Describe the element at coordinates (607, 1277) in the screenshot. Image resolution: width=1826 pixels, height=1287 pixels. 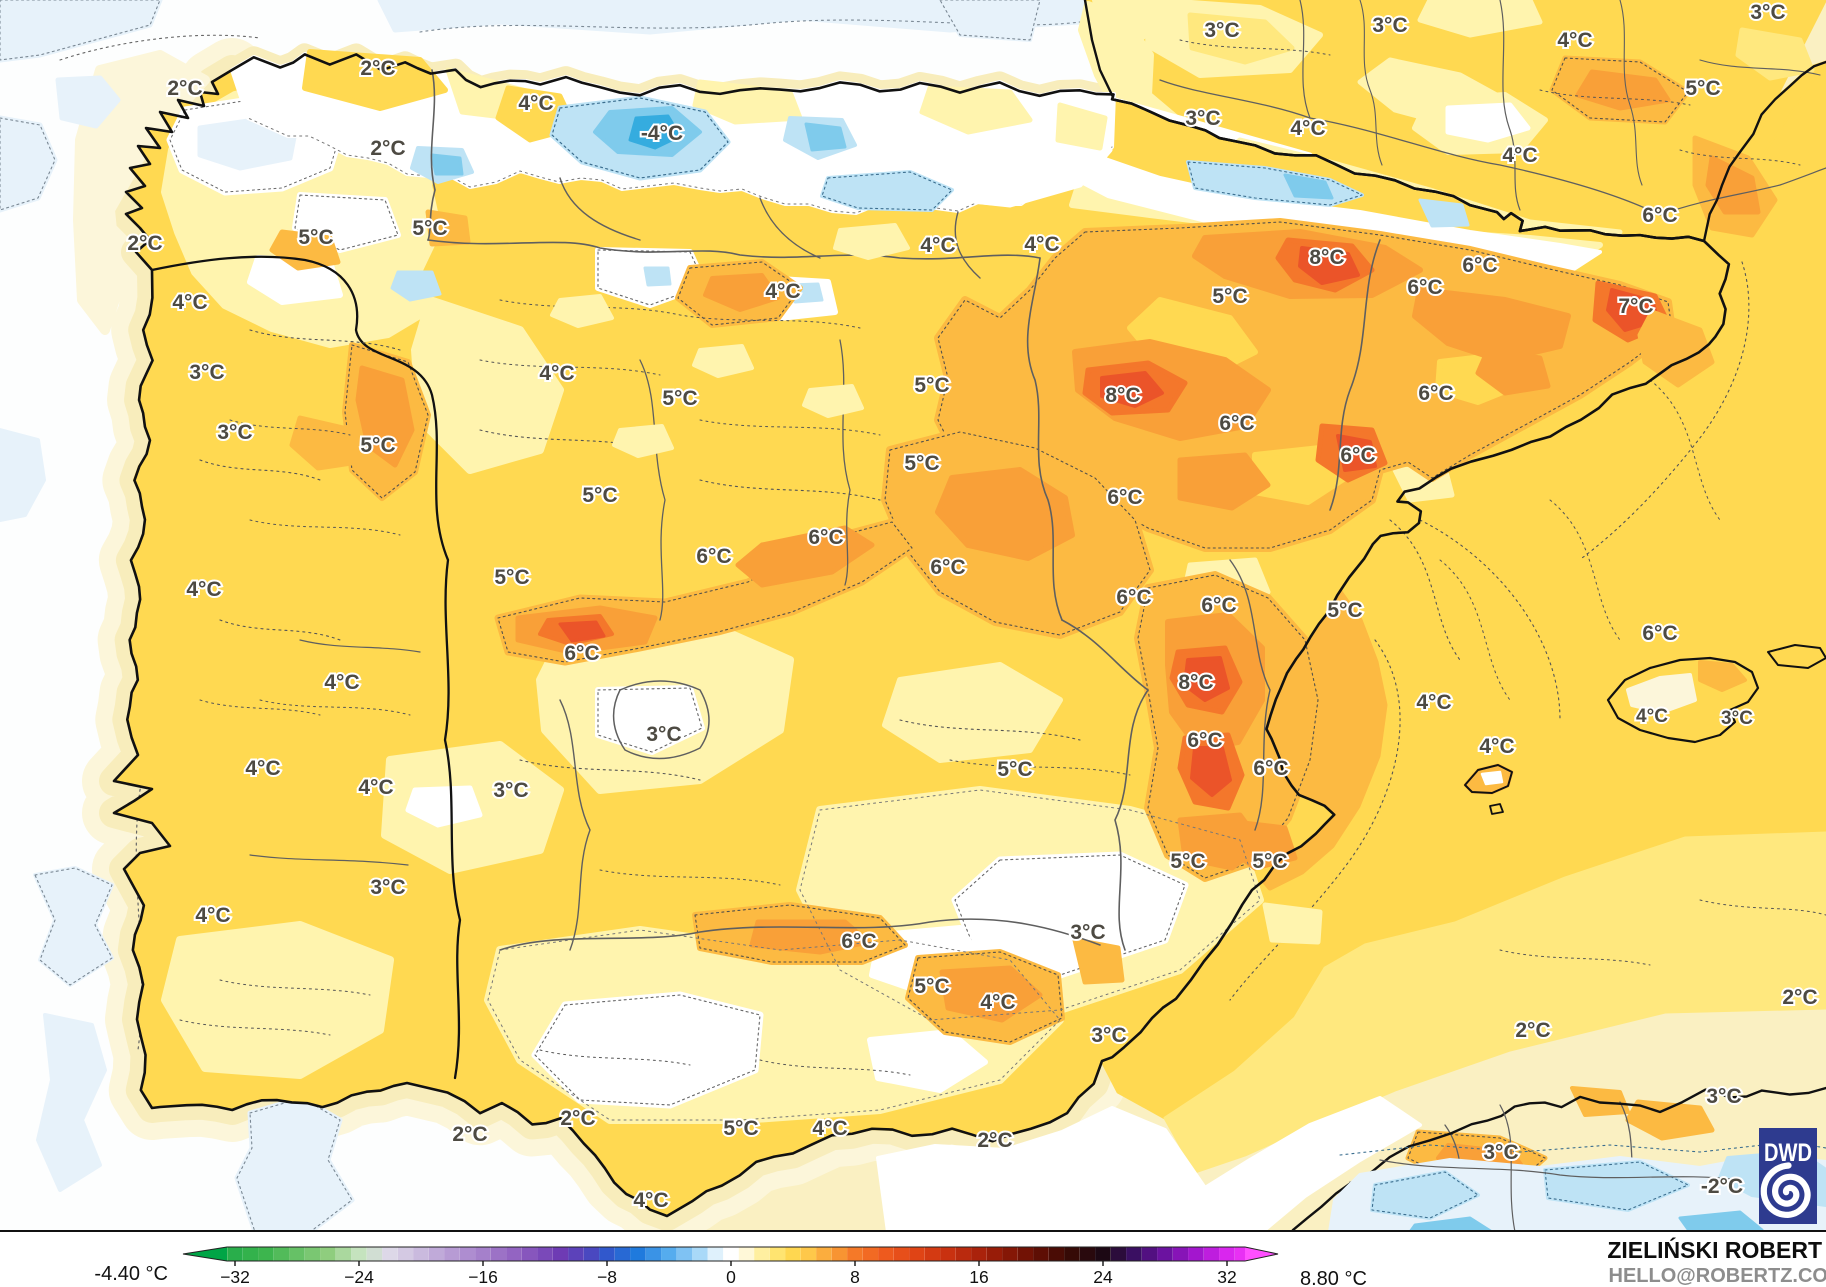
I see `svg-text: −8` at that location.